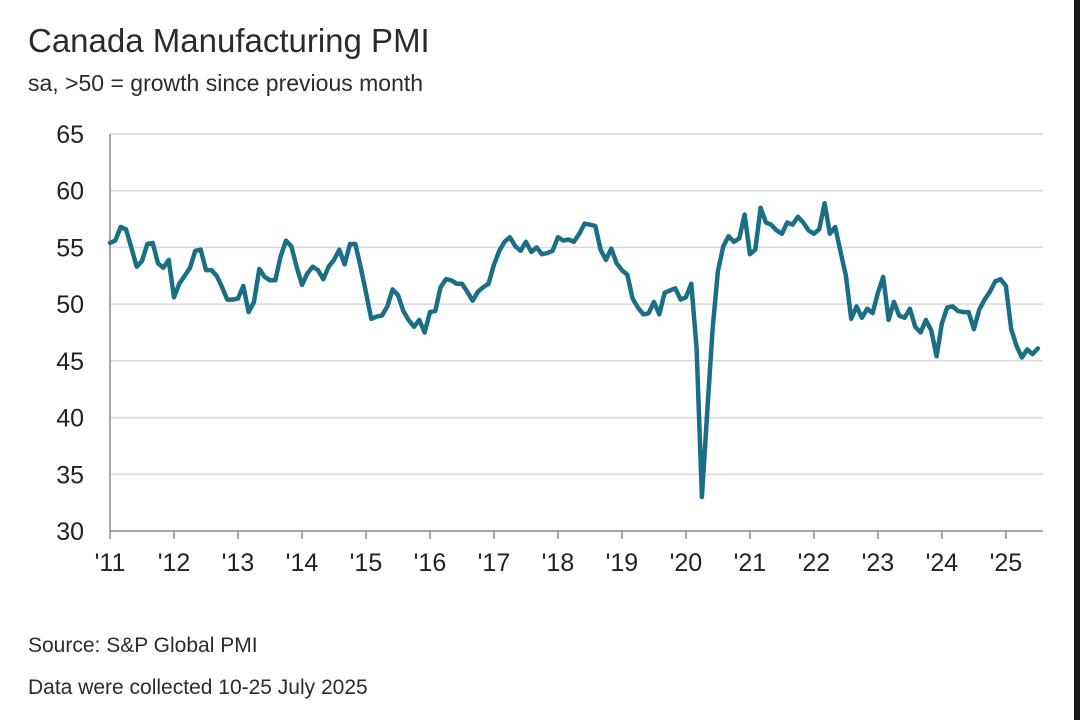 This screenshot has height=720, width=1080. What do you see at coordinates (226, 83) in the screenshot?
I see `chart-subtitle: sa, >50 = growth since previous month` at bounding box center [226, 83].